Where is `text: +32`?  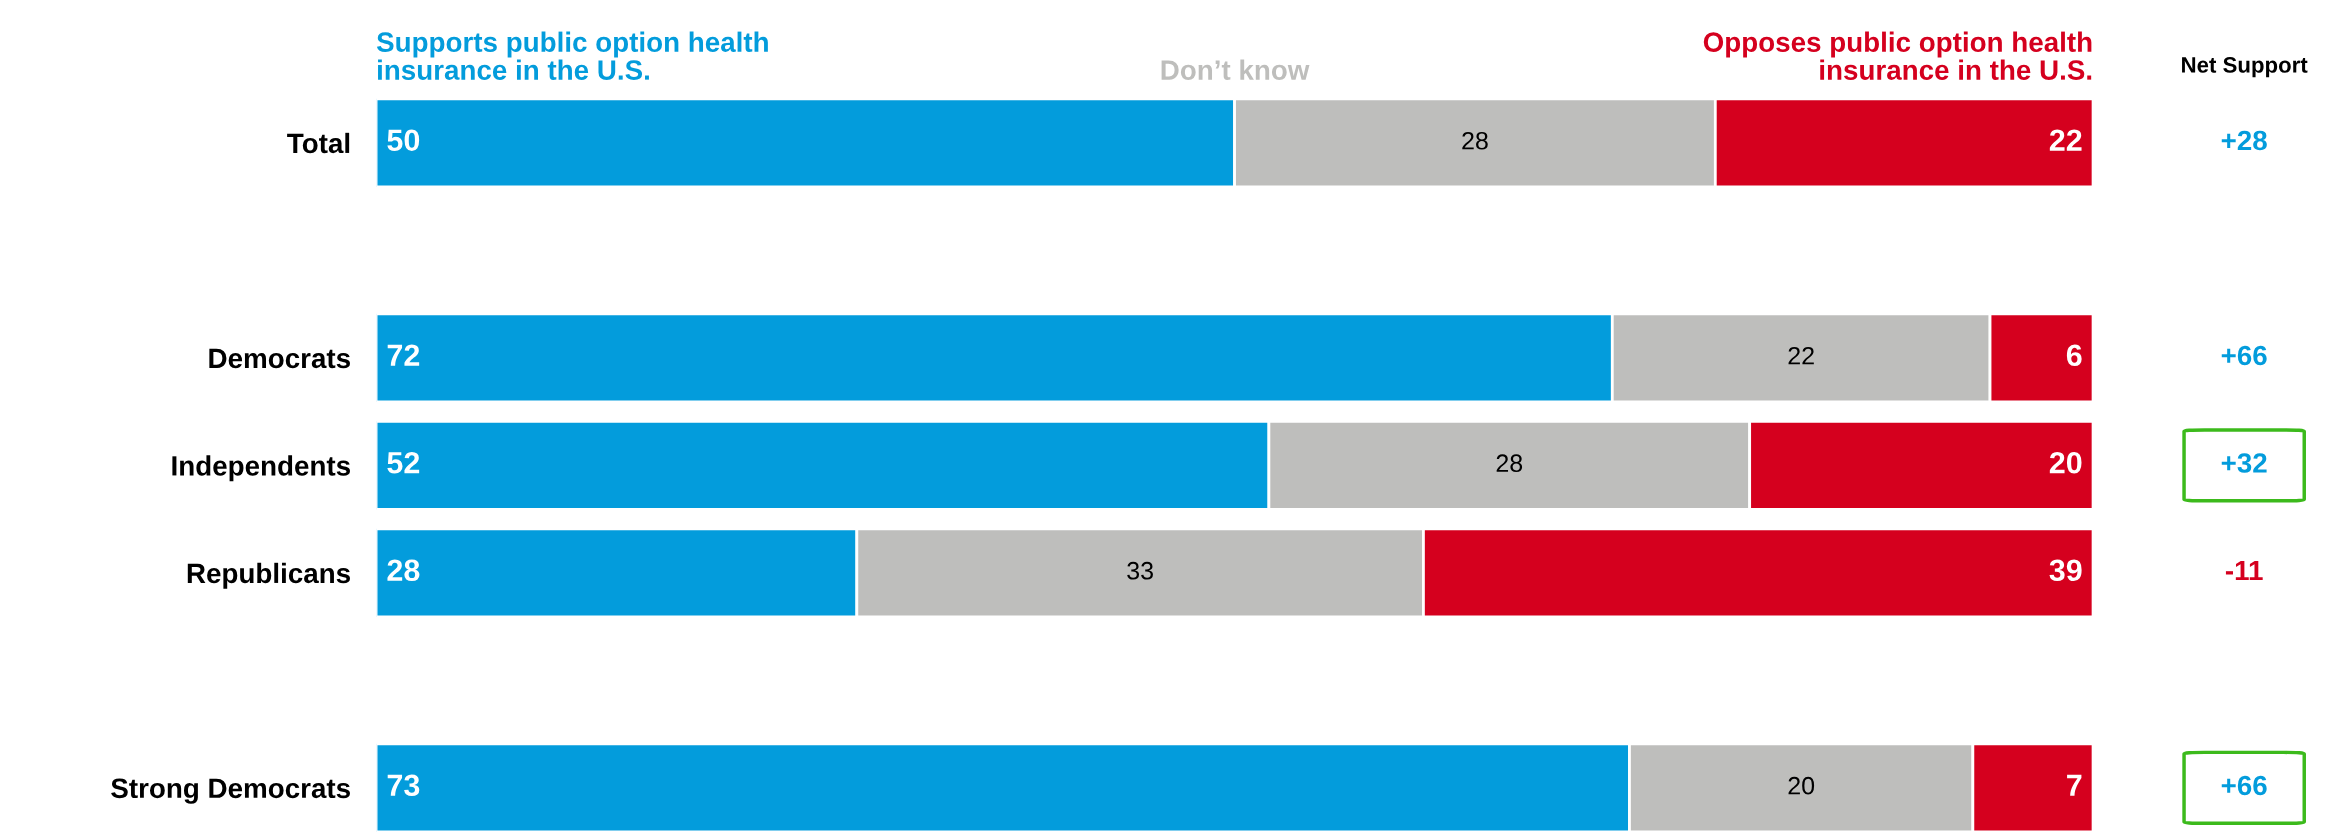
text: +32 is located at coordinates (2244, 463).